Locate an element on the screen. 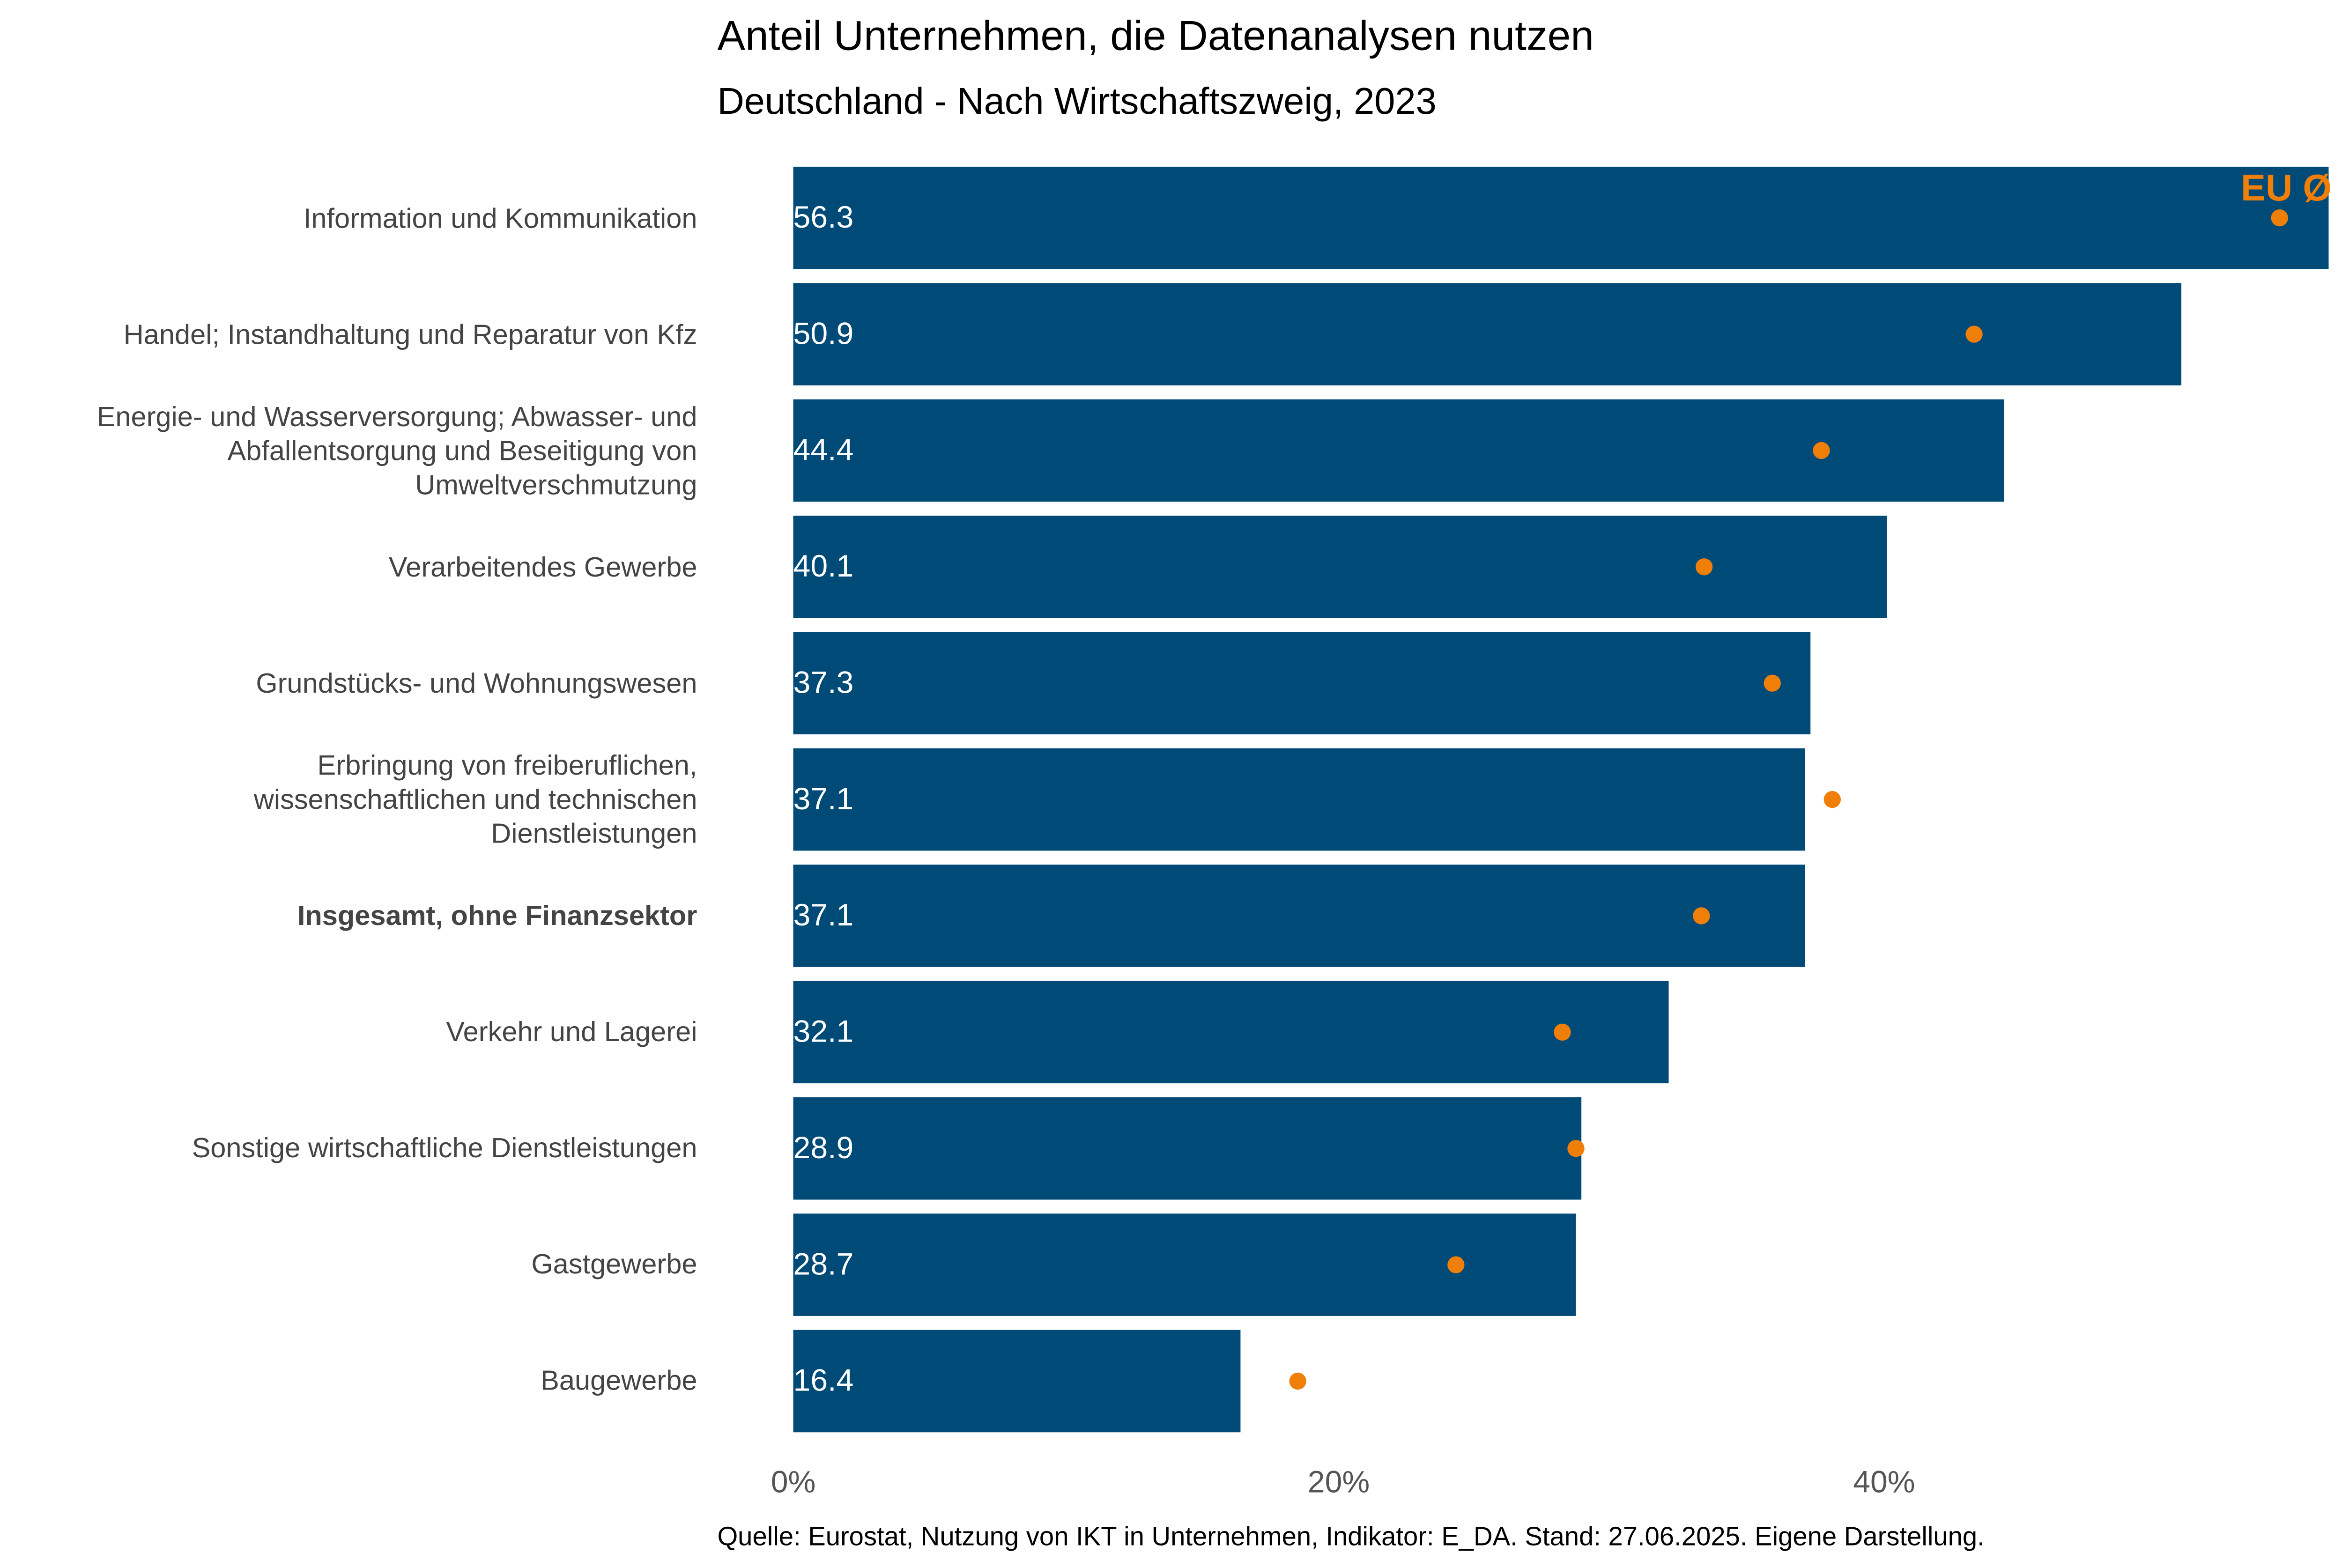 The height and width of the screenshot is (1568, 2342). category-label-box: Baugewerbe is located at coordinates (619, 1381).